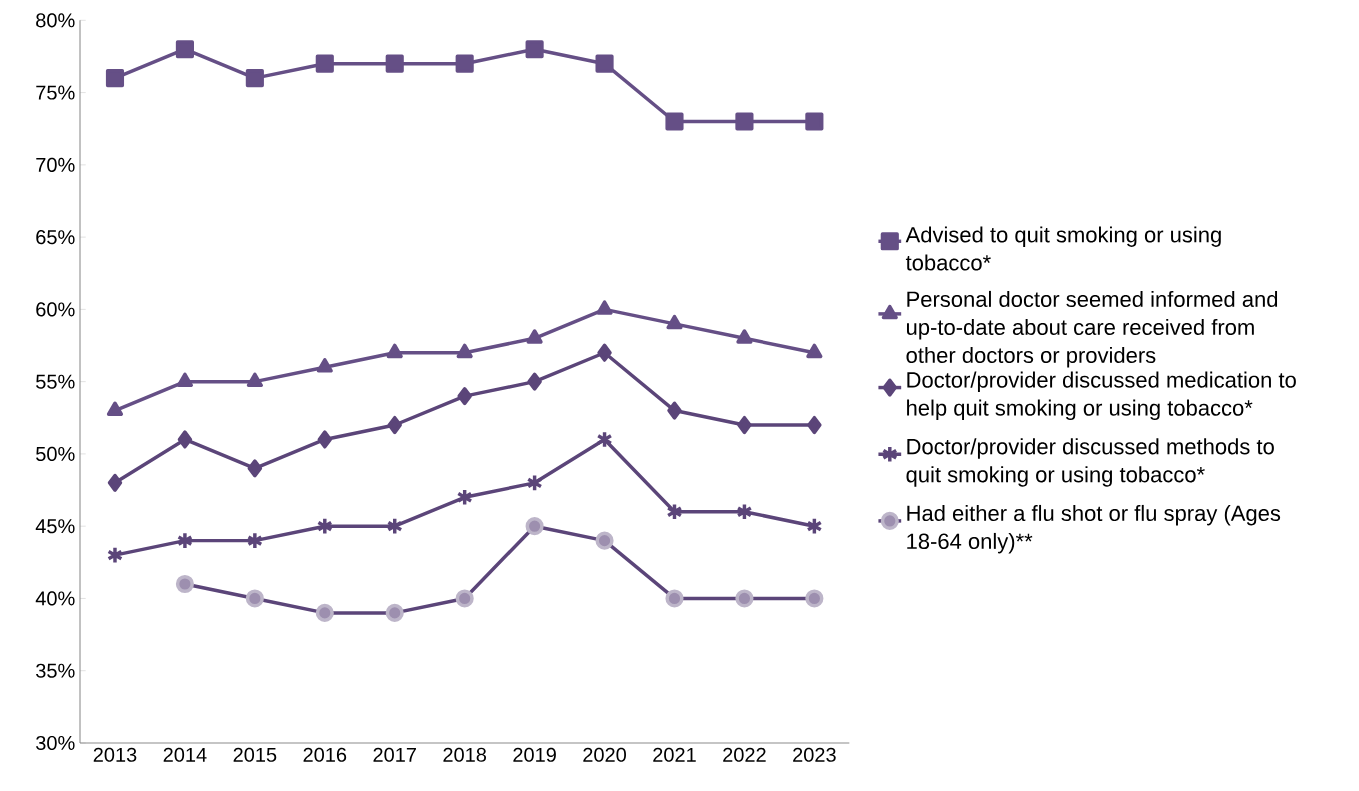  What do you see at coordinates (814, 754) in the screenshot?
I see `x-tick-label: 2023` at bounding box center [814, 754].